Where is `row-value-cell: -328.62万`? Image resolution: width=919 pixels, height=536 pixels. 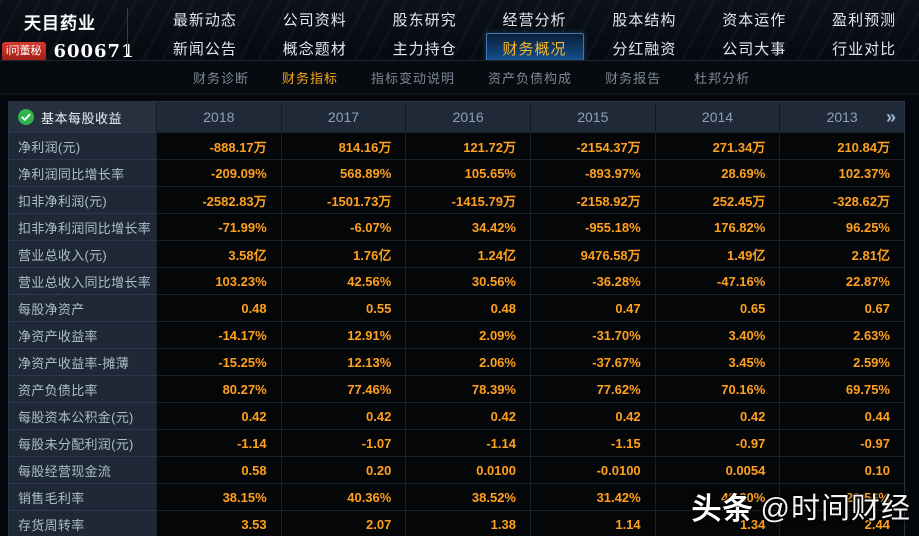 row-value-cell: -328.62万 is located at coordinates (841, 199).